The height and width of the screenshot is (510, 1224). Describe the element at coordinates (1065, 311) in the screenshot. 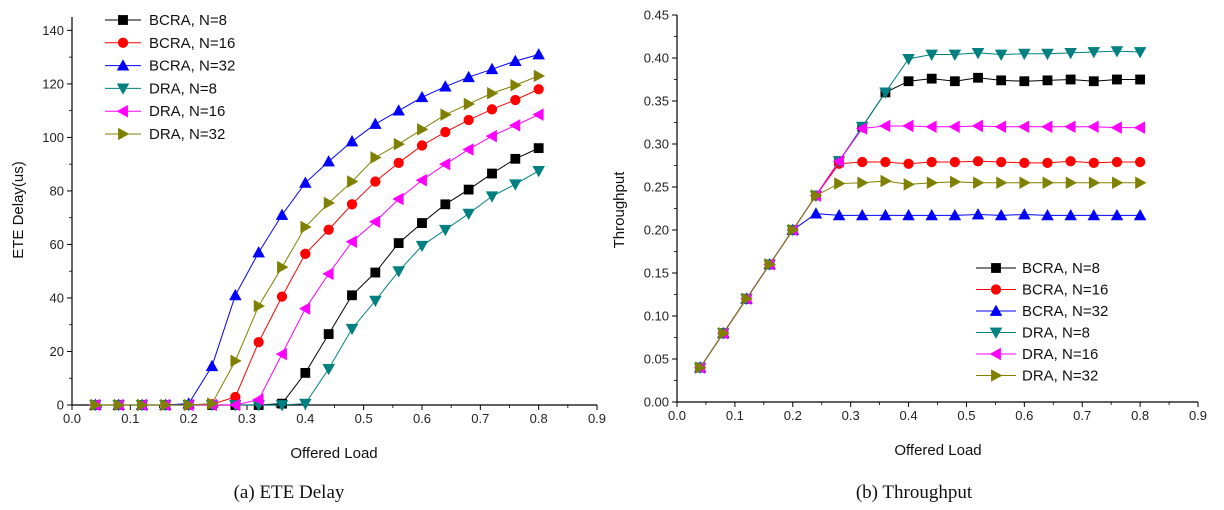

I see `chart-b-legend-label: BCRA, N=32` at that location.